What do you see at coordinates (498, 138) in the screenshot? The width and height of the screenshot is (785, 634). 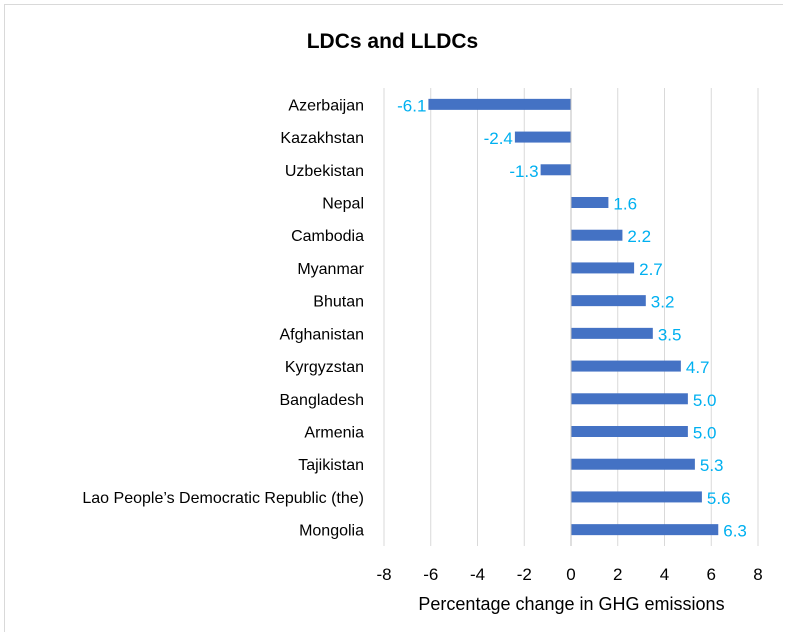 I see `data-label: -2.4` at bounding box center [498, 138].